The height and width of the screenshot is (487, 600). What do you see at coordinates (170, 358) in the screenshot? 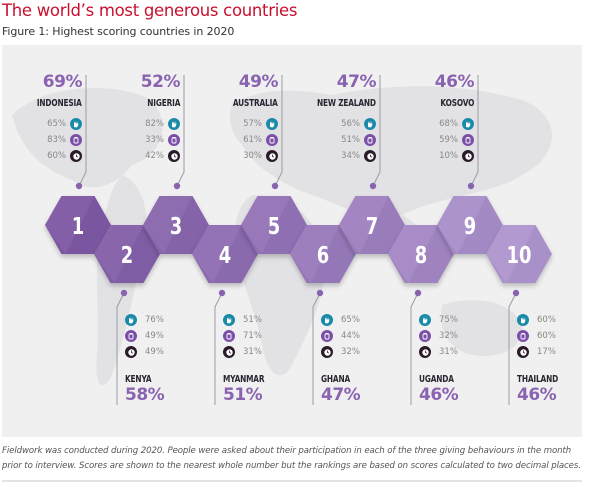
I see `country-card-kenya: 76% 49% 49% KENYA 58%` at bounding box center [170, 358].